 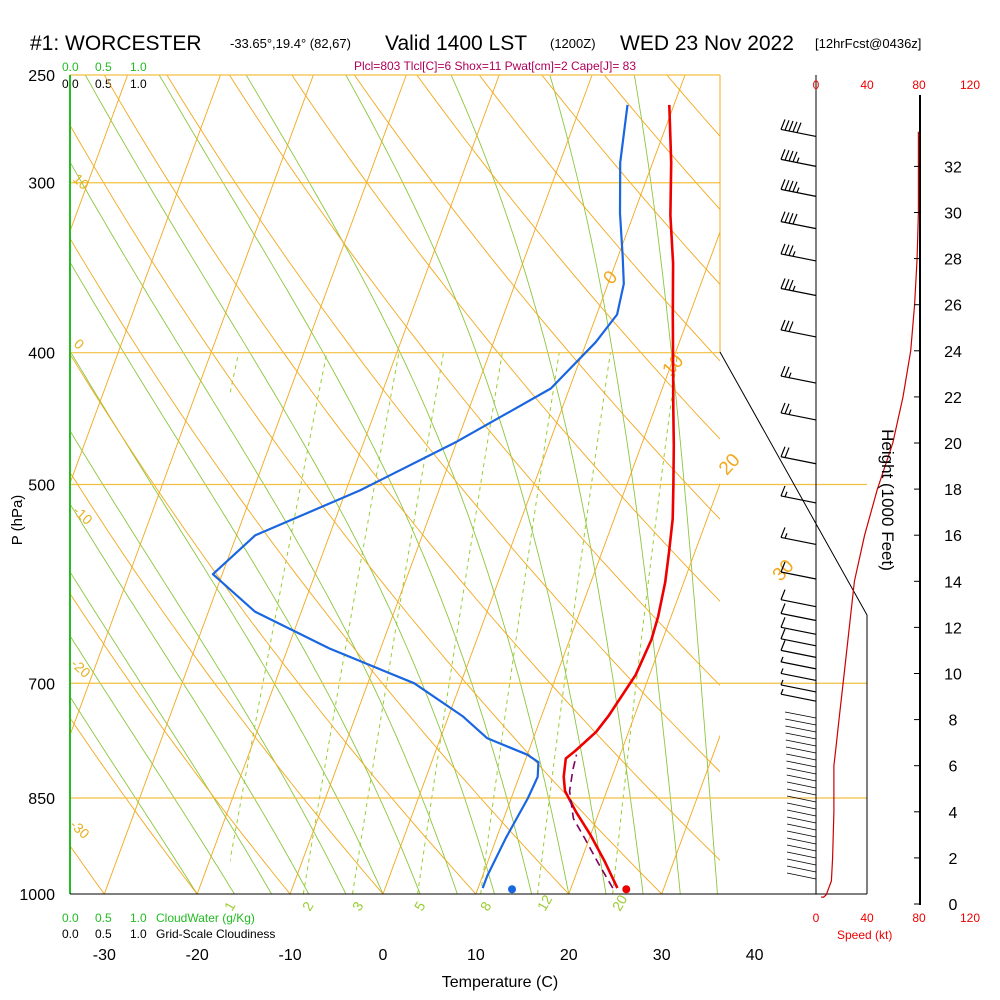 I want to click on wind-barbs, so click(x=798, y=499).